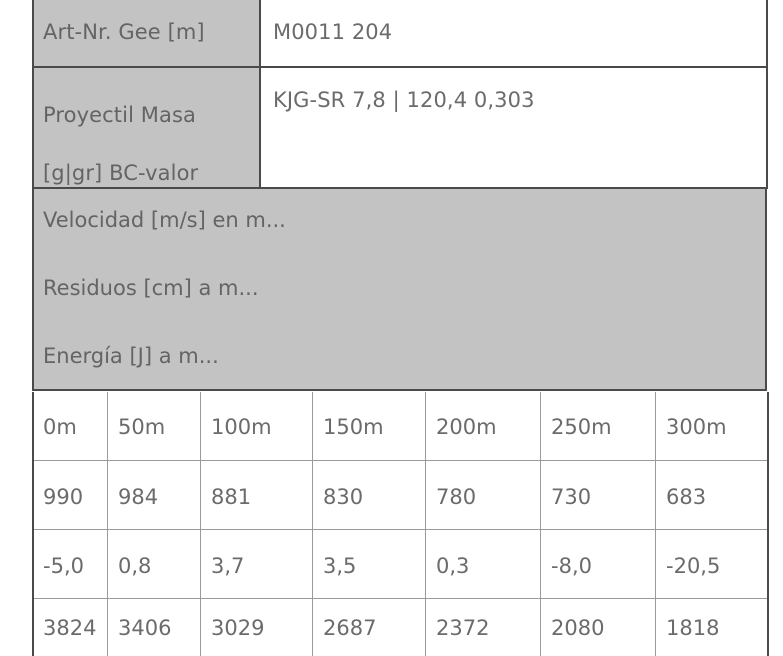 The image size is (783, 656). I want to click on data-cell-residuals: -5,0, so click(69, 565).